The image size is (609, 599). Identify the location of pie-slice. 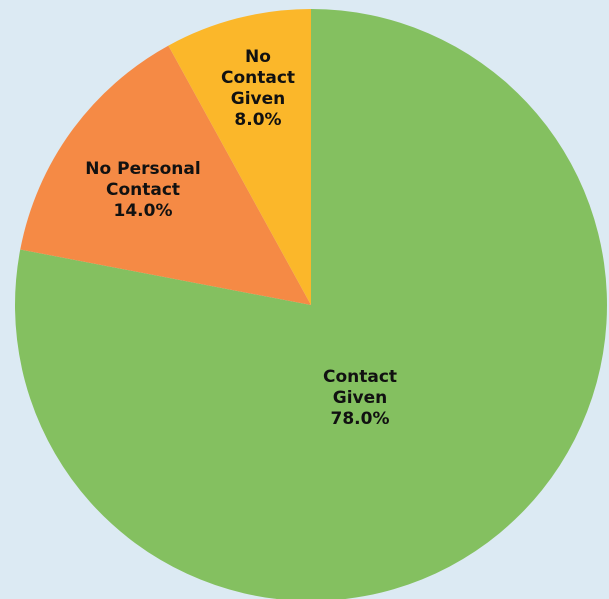
(239, 157).